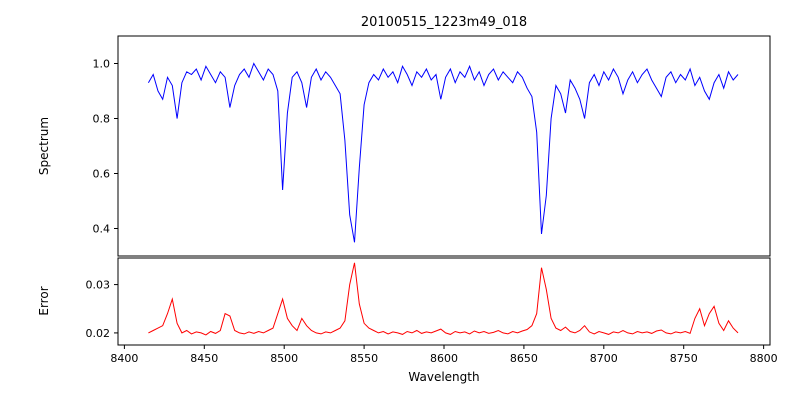 Image resolution: width=800 pixels, height=400 pixels. I want to click on x-tick-label: 8800, so click(764, 358).